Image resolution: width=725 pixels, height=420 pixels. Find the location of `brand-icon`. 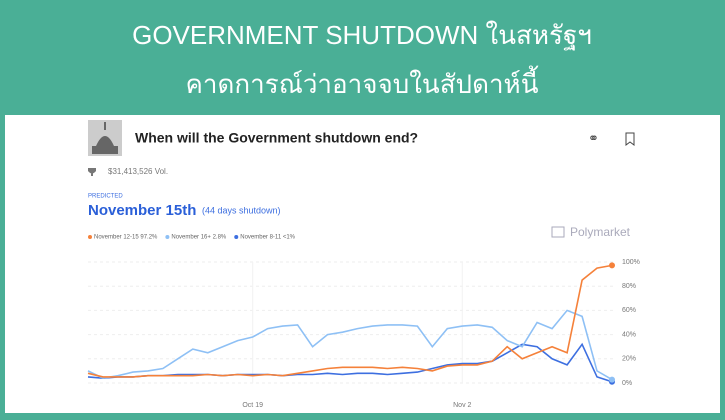

brand-icon is located at coordinates (558, 232).